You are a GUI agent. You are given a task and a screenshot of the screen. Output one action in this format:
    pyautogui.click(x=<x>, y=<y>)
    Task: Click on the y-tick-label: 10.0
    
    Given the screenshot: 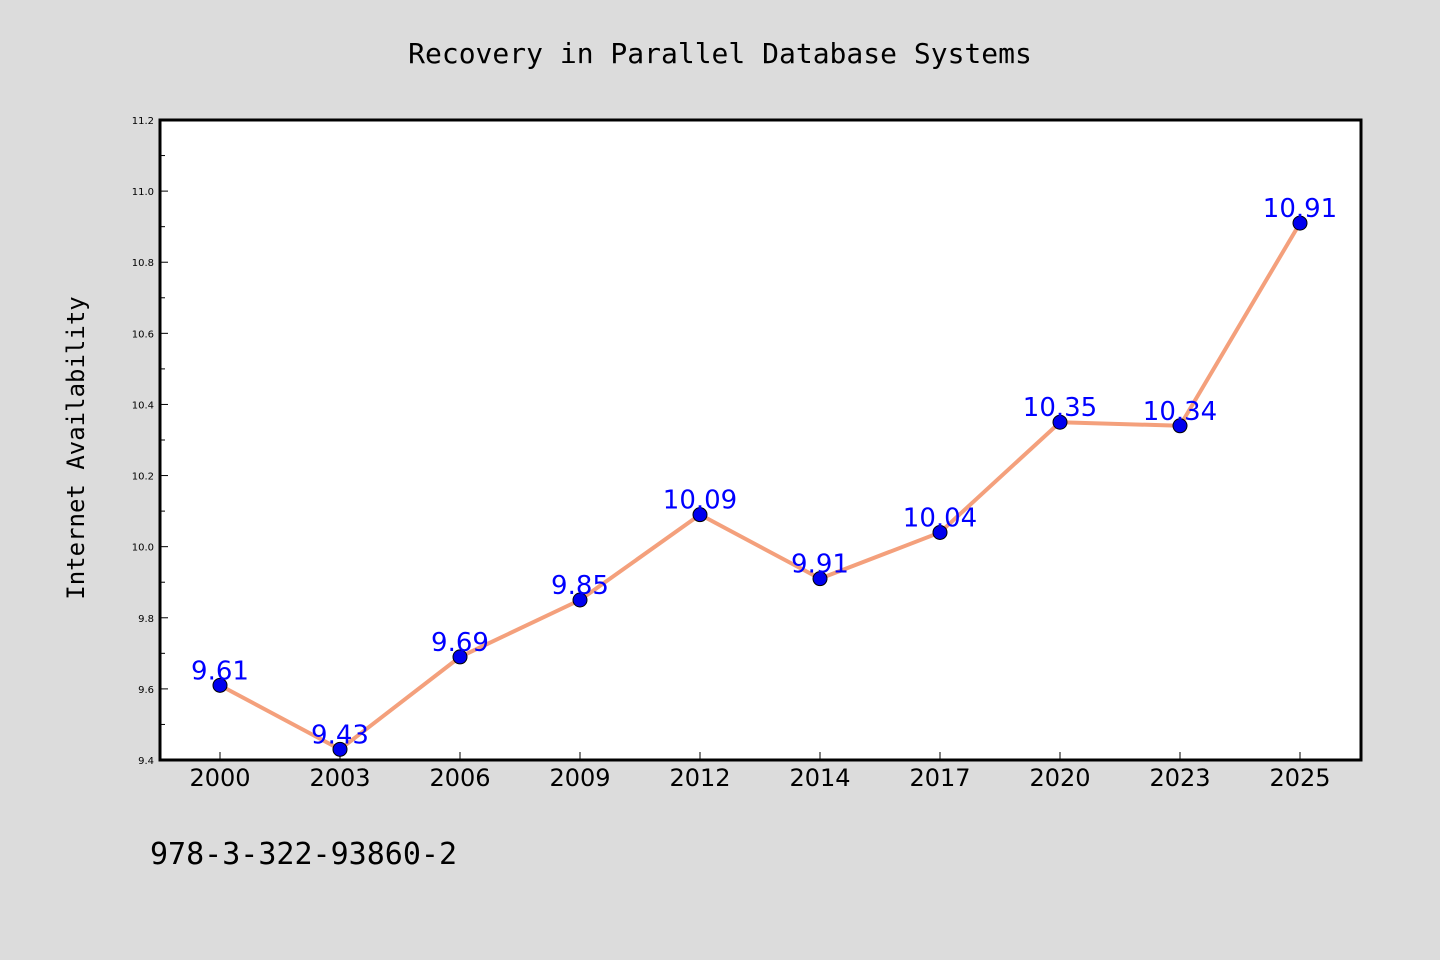 What is the action you would take?
    pyautogui.click(x=143, y=548)
    